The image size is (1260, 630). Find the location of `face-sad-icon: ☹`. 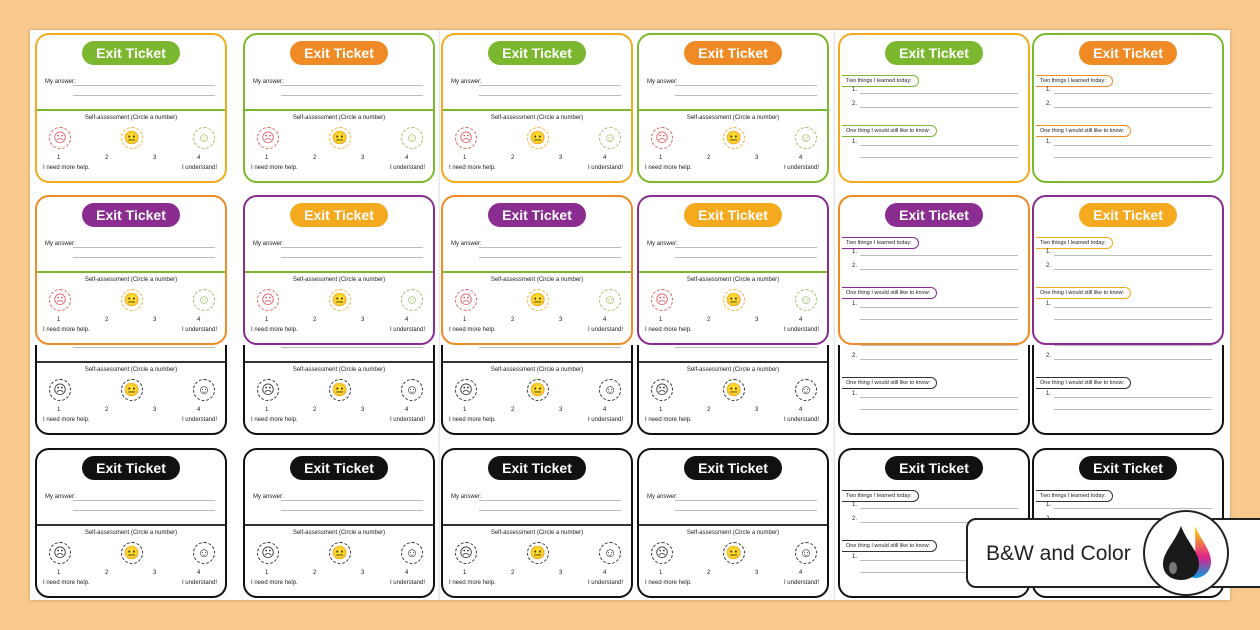

face-sad-icon: ☹ is located at coordinates (268, 300).